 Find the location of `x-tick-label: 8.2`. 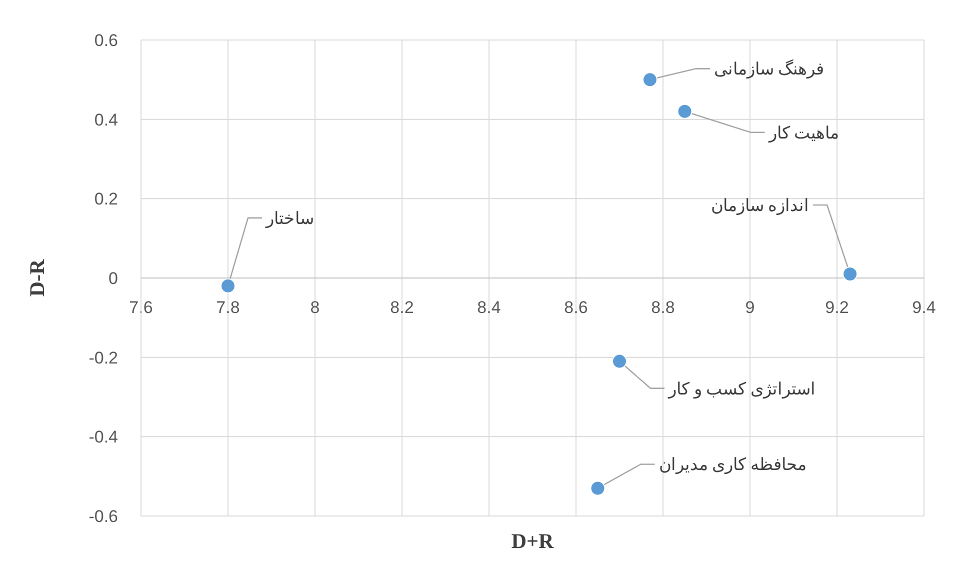

x-tick-label: 8.2 is located at coordinates (402, 307).